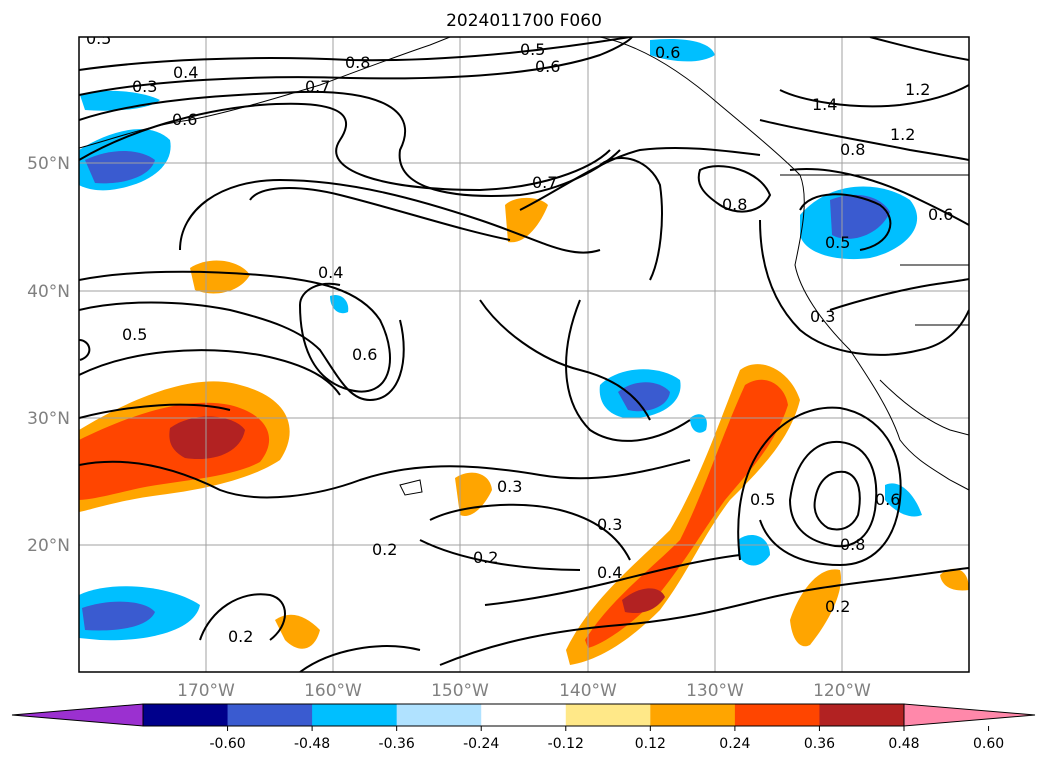  I want to click on colorbar-tick-label: -0.36, so click(397, 744).